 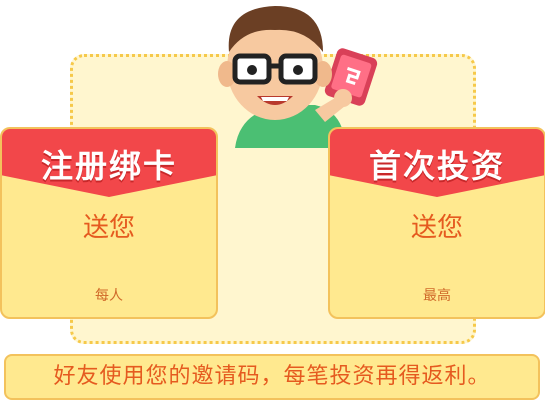 What do you see at coordinates (272, 377) in the screenshot?
I see `referral-banner: 好友使用您的邀请码，每笔投资再得返利。` at bounding box center [272, 377].